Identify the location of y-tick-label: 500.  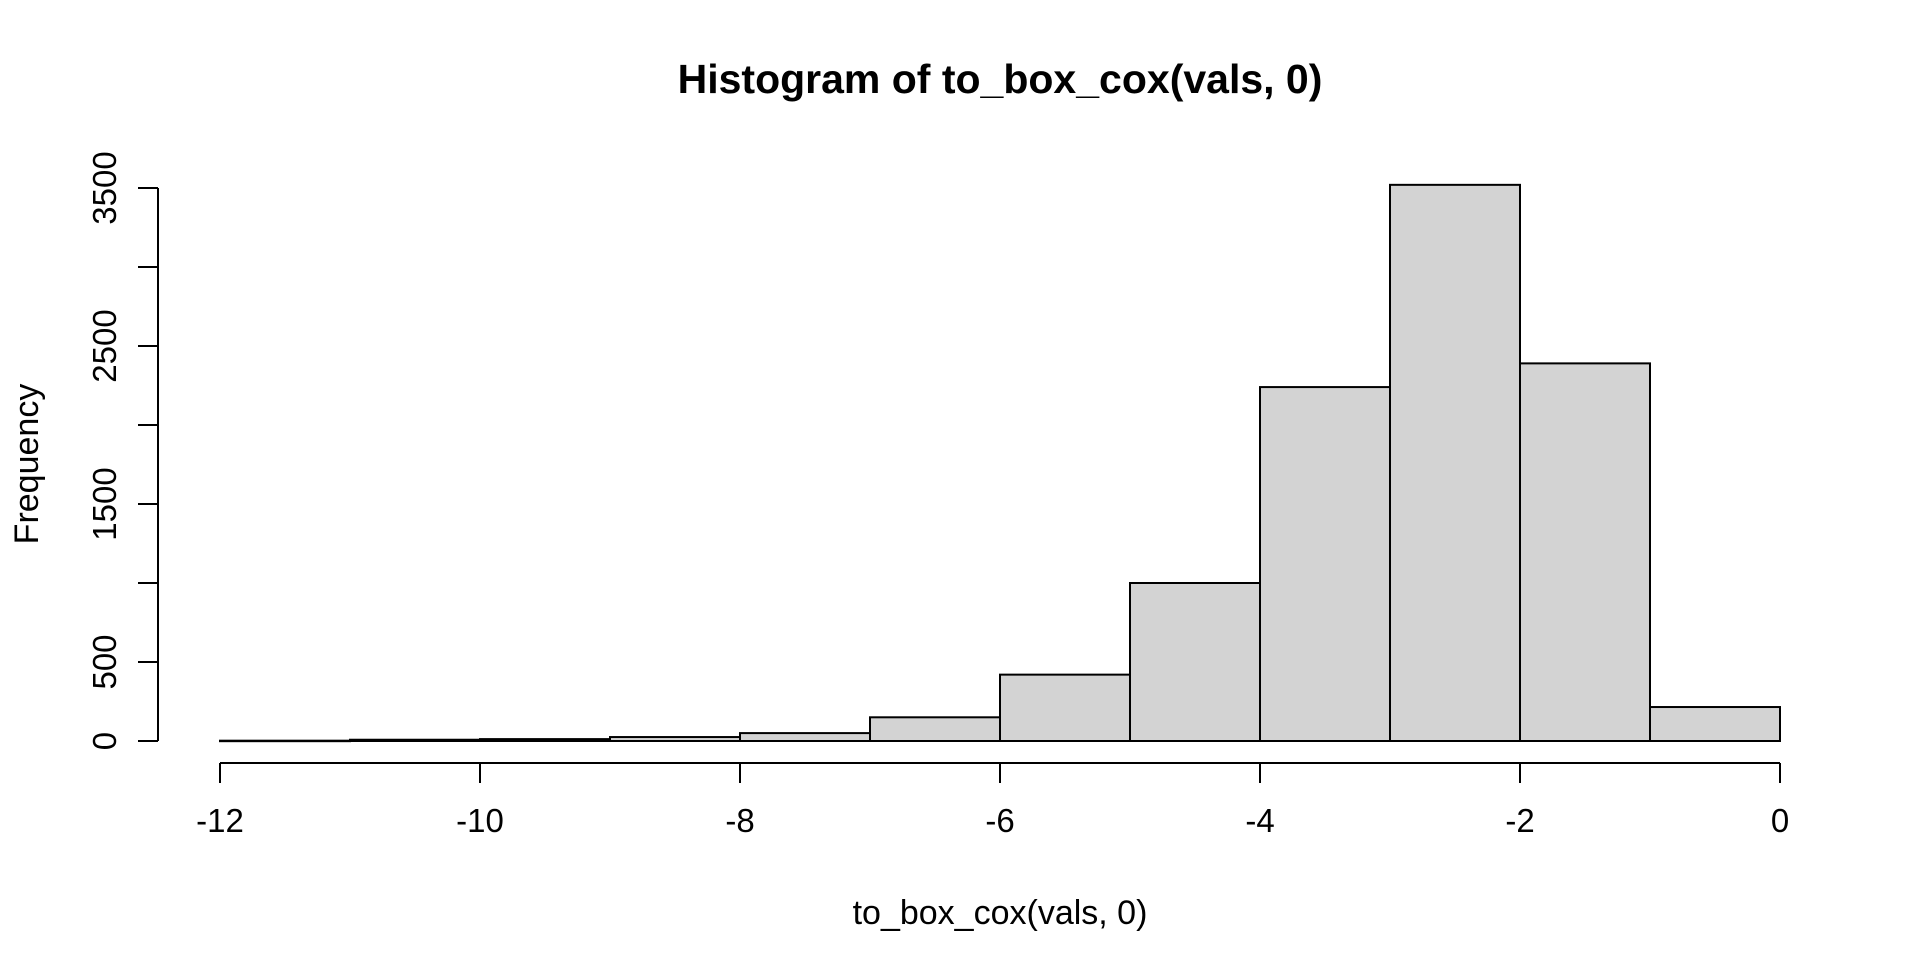
(104, 661).